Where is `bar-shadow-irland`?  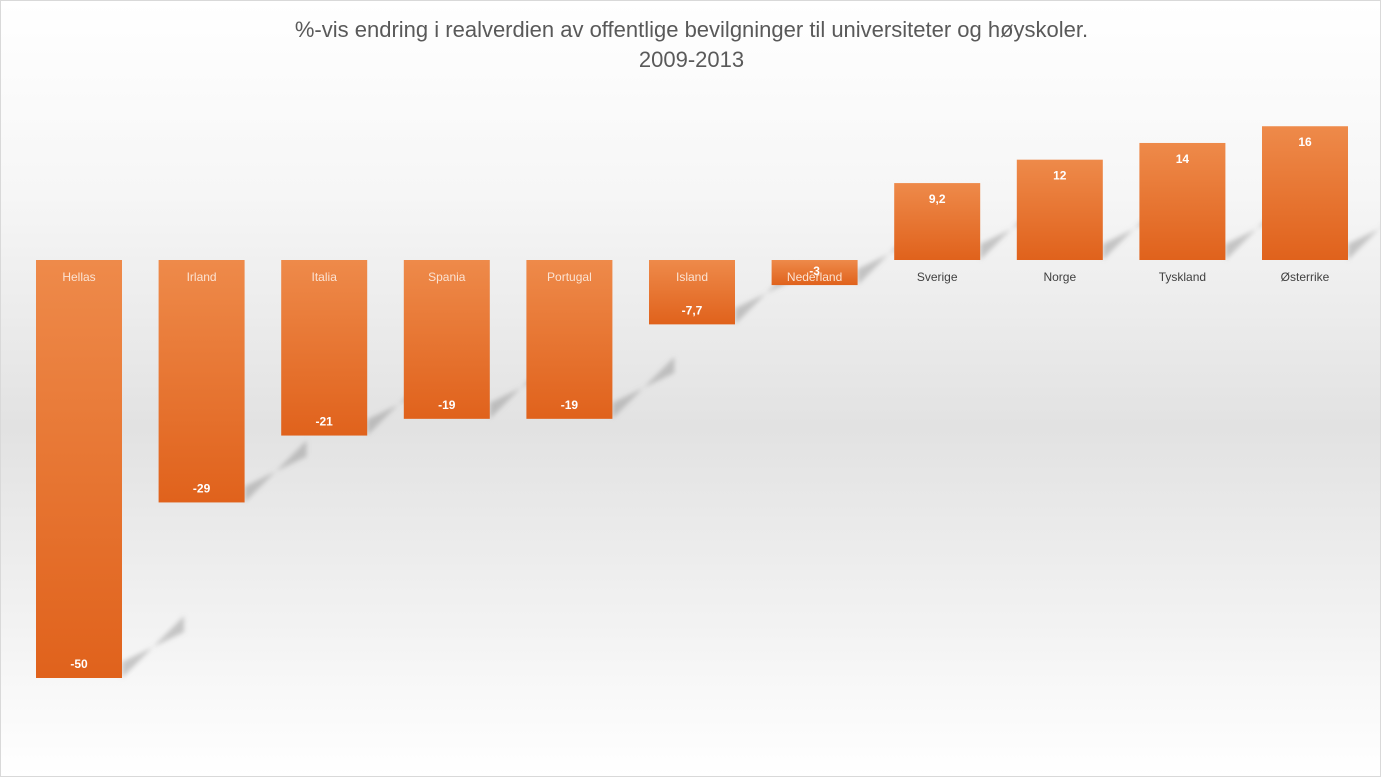
bar-shadow-irland is located at coordinates (275, 471).